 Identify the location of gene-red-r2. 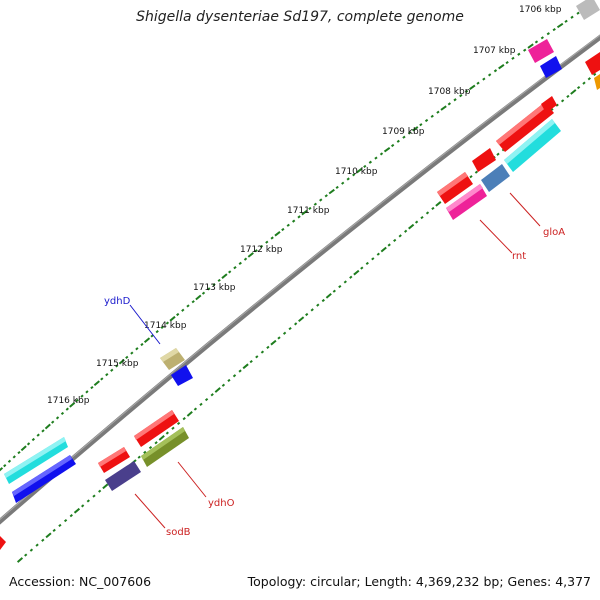
(484, 160).